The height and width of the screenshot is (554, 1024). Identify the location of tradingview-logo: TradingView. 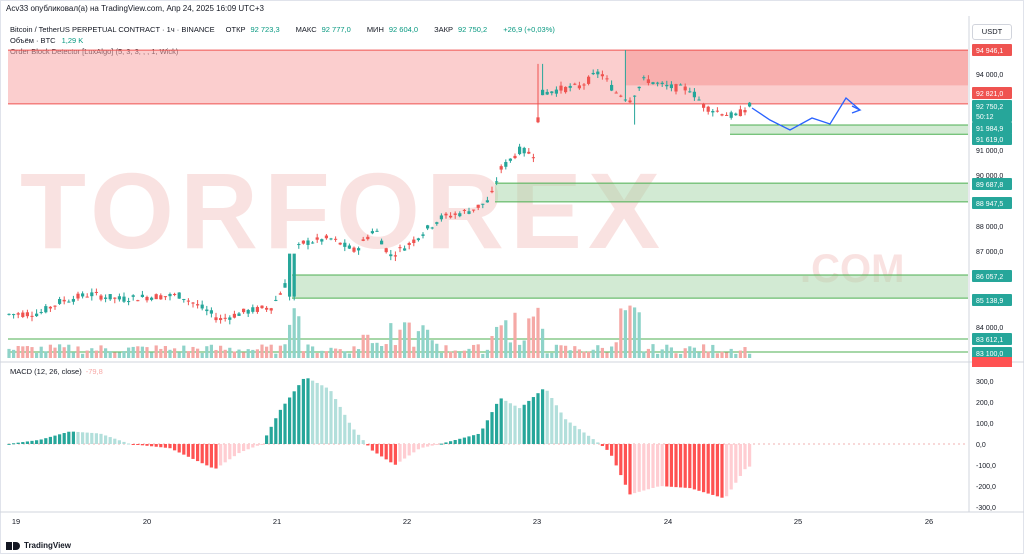
(38, 545).